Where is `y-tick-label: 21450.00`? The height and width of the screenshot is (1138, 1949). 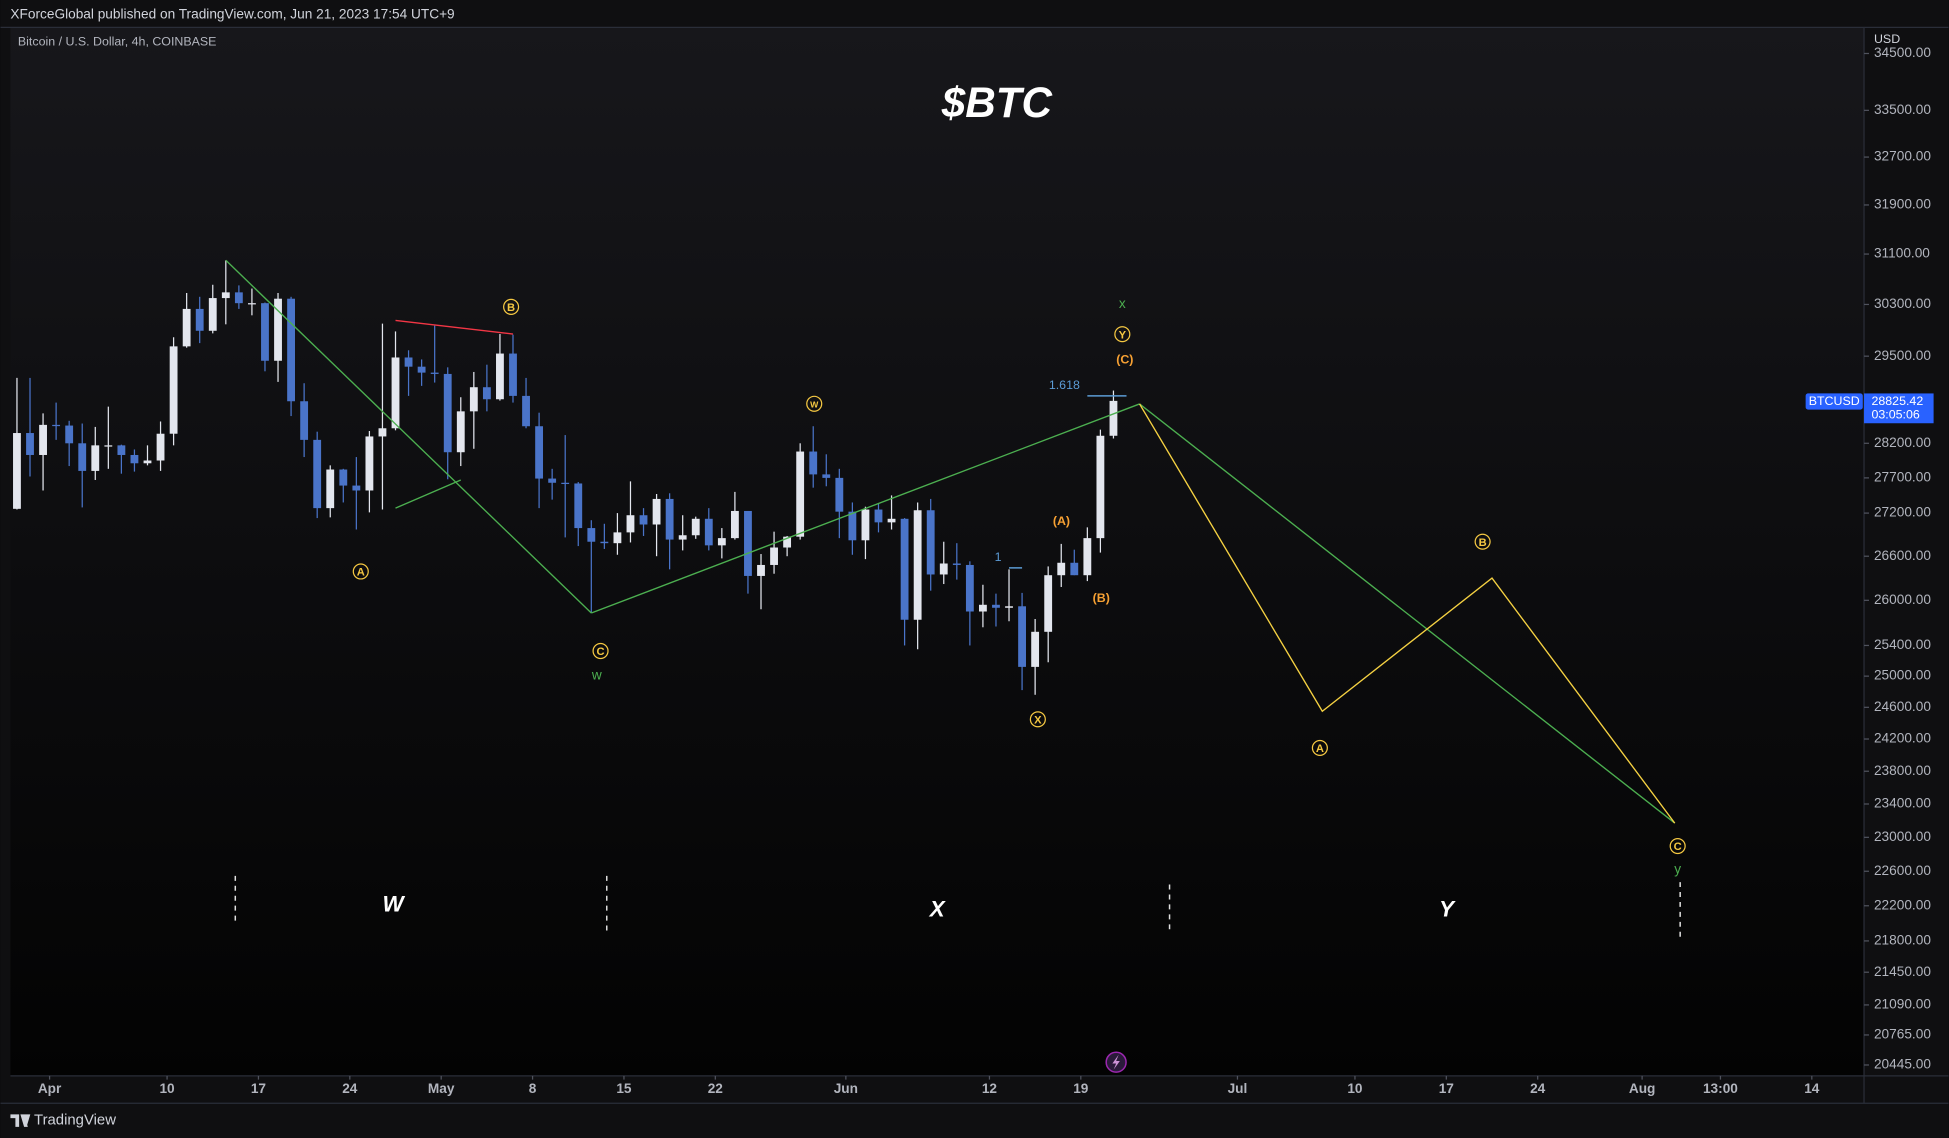
y-tick-label: 21450.00 is located at coordinates (1902, 971).